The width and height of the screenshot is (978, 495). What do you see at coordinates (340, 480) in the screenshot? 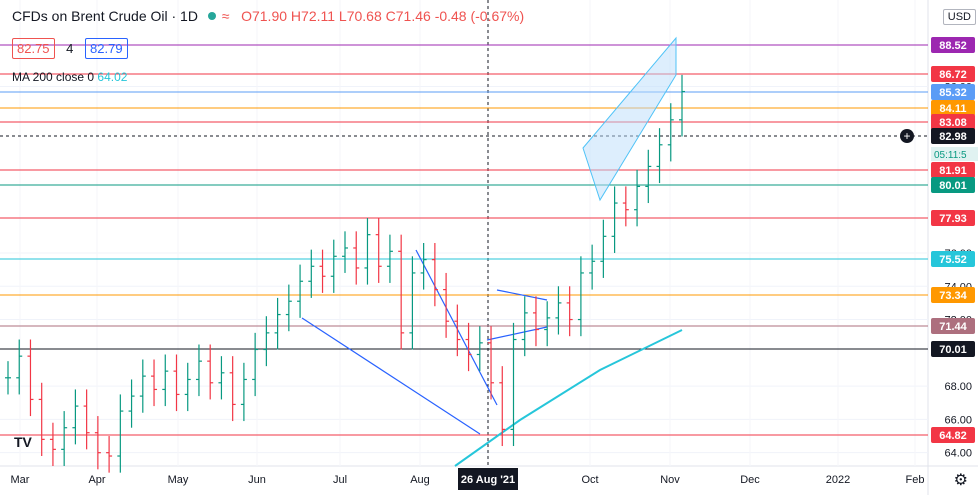
I see `x-tick-label: Jul` at bounding box center [340, 480].